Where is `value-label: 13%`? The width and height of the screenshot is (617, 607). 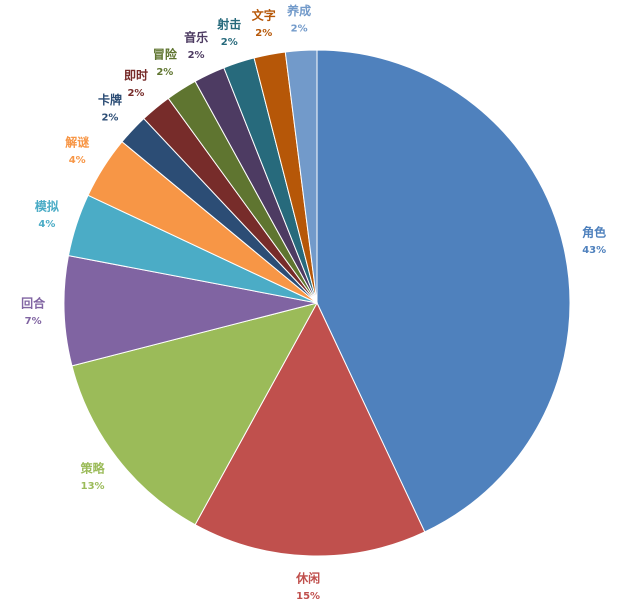 value-label: 13% is located at coordinates (93, 486).